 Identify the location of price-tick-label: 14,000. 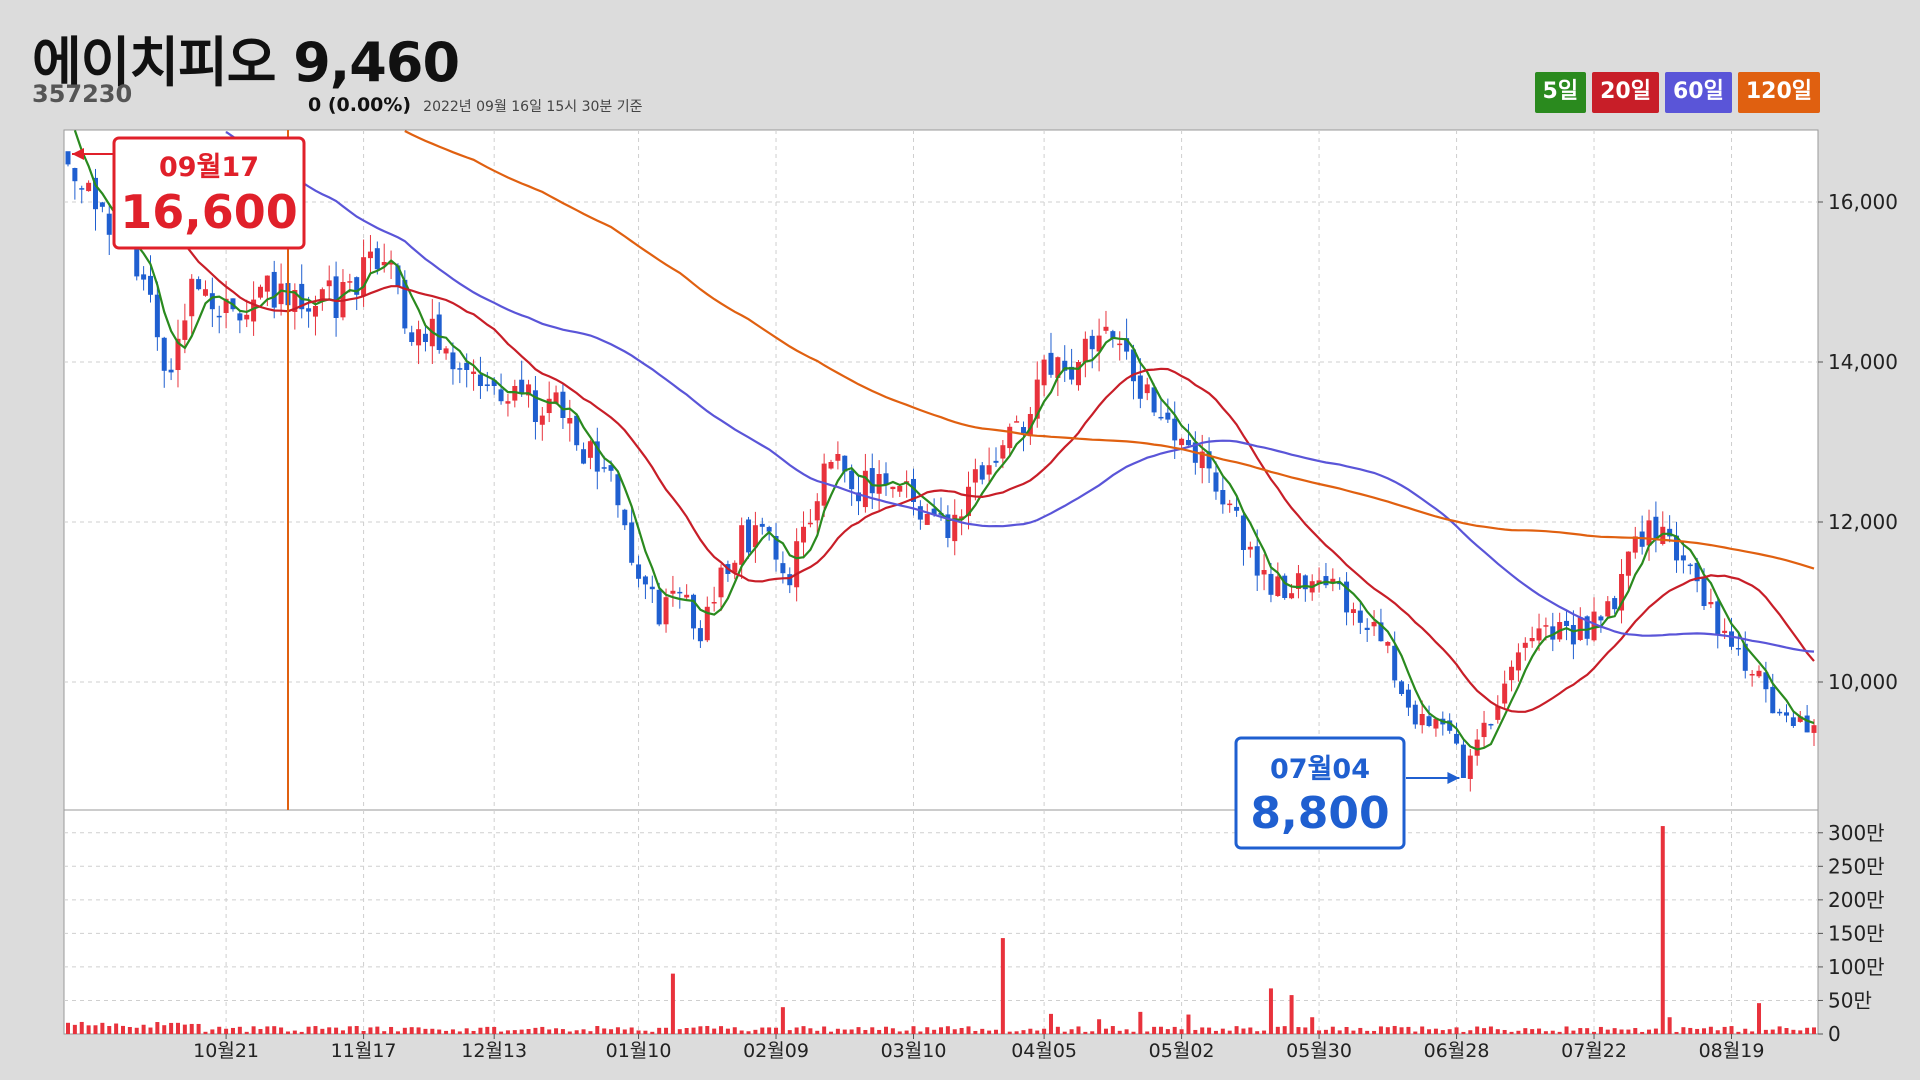
(1863, 362).